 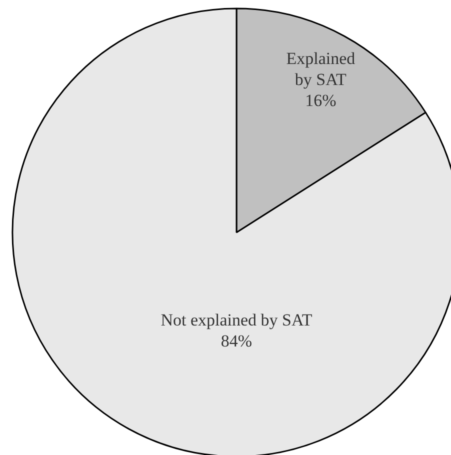 I want to click on slice-label: Explained by SAT, so click(x=321, y=68).